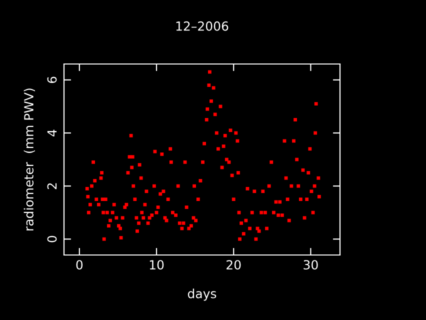 The width and height of the screenshot is (426, 320). I want to click on x-tick-label: 10, so click(157, 265).